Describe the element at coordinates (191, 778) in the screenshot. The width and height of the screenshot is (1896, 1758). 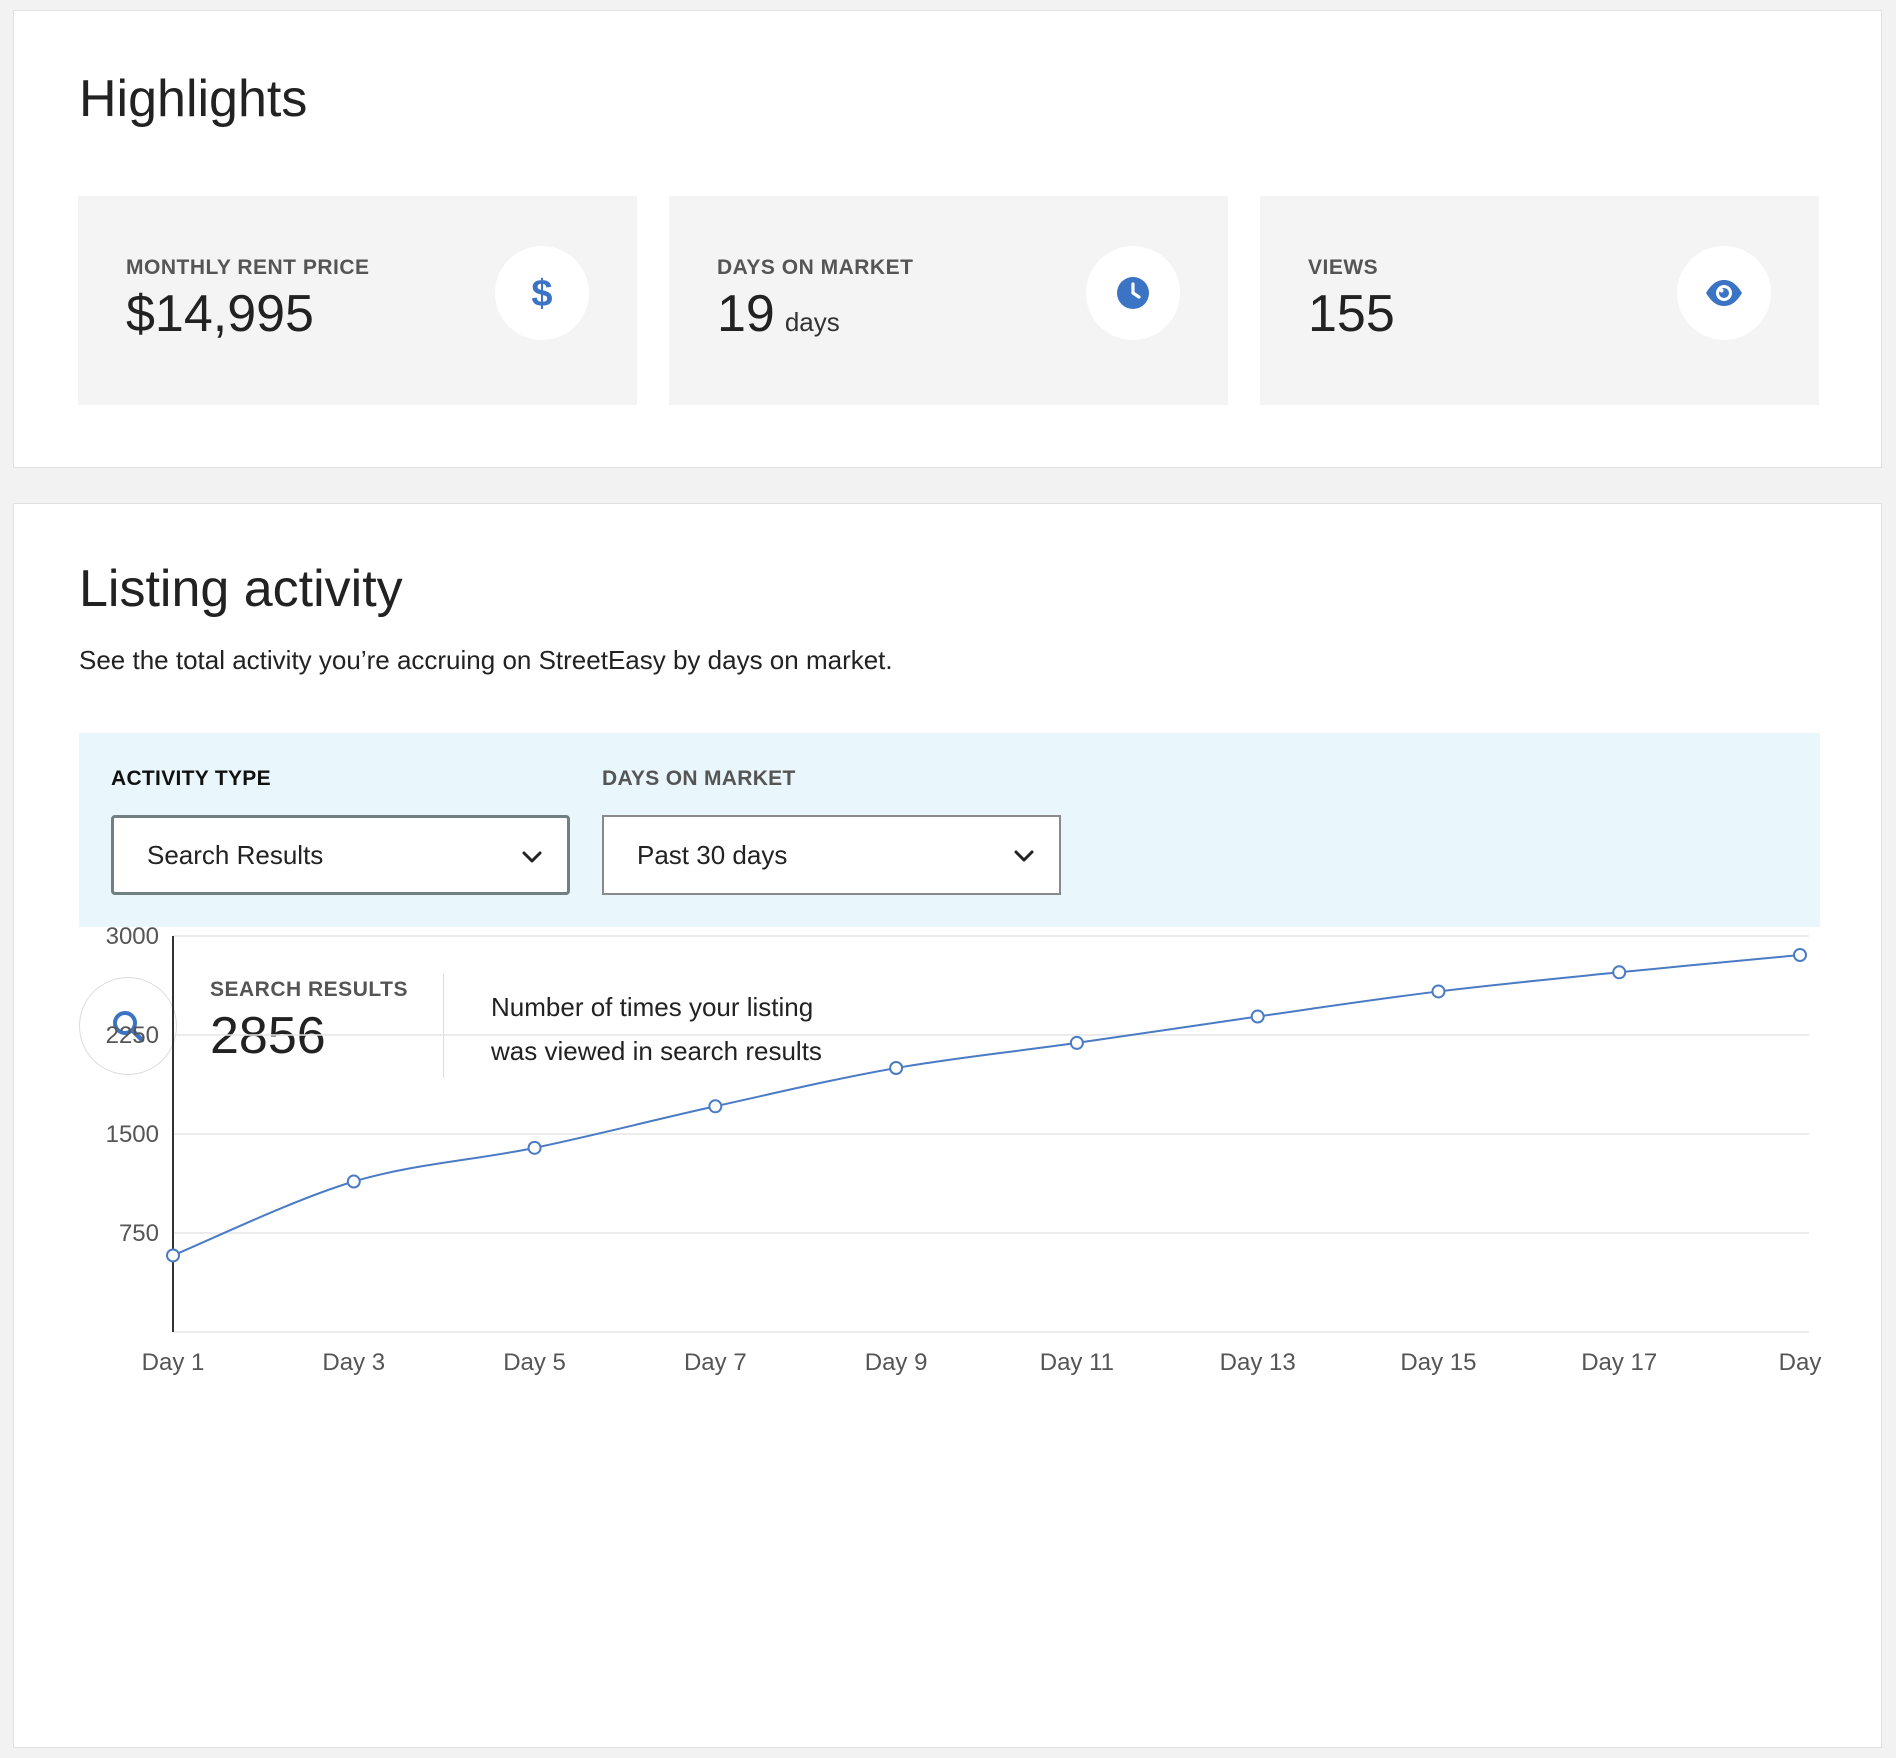
I see `activity-type-label: ACTIVITY TYPE` at that location.